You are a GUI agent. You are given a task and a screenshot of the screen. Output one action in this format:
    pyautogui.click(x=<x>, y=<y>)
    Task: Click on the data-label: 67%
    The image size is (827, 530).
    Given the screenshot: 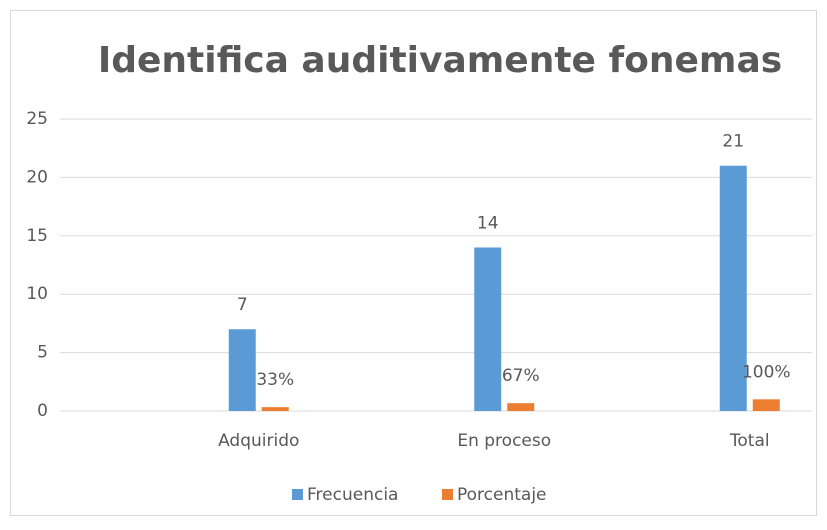 What is the action you would take?
    pyautogui.click(x=521, y=376)
    